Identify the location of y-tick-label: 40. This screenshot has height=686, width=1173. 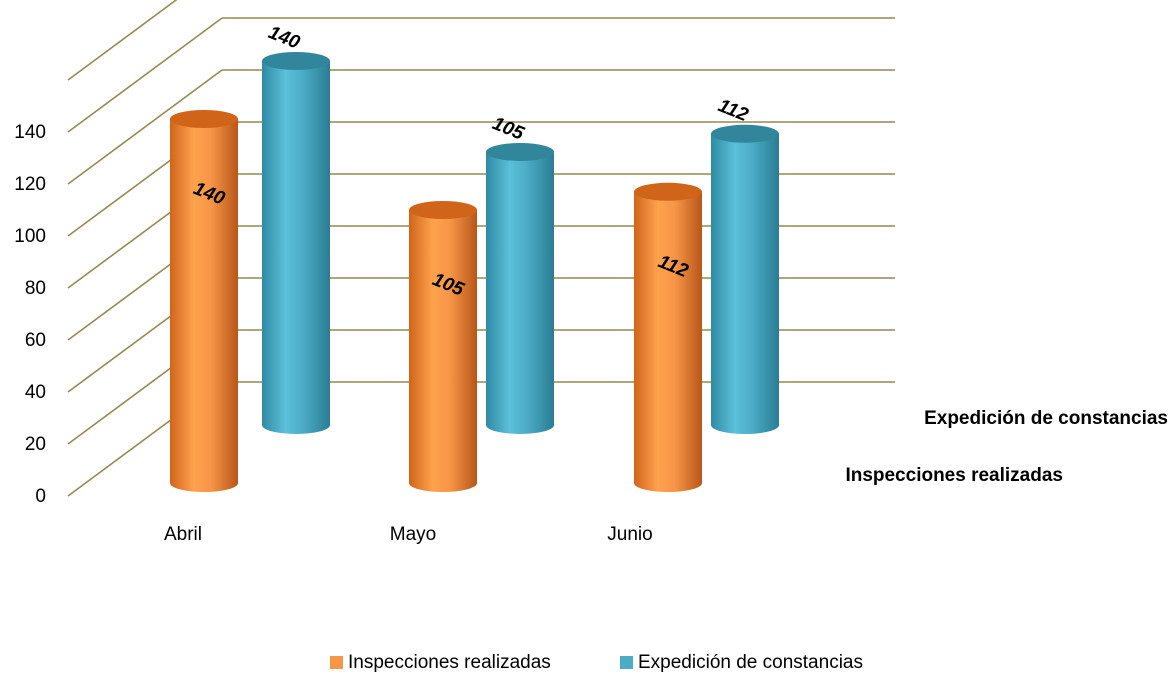
(35, 392).